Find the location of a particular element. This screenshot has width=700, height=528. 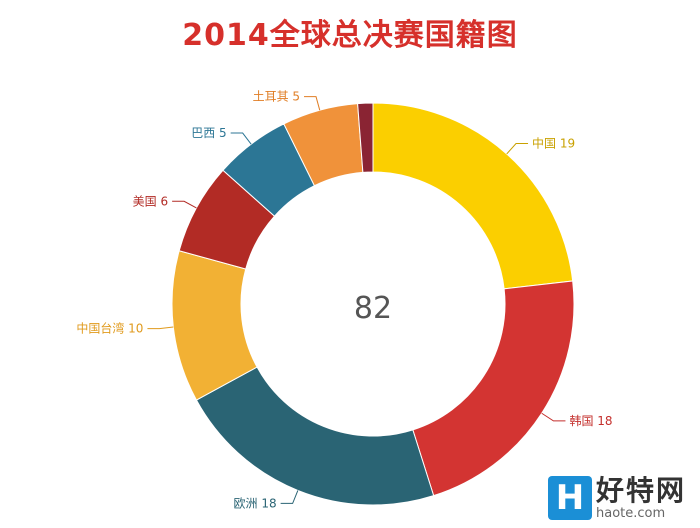

watermark-url: haote.com is located at coordinates (631, 513).